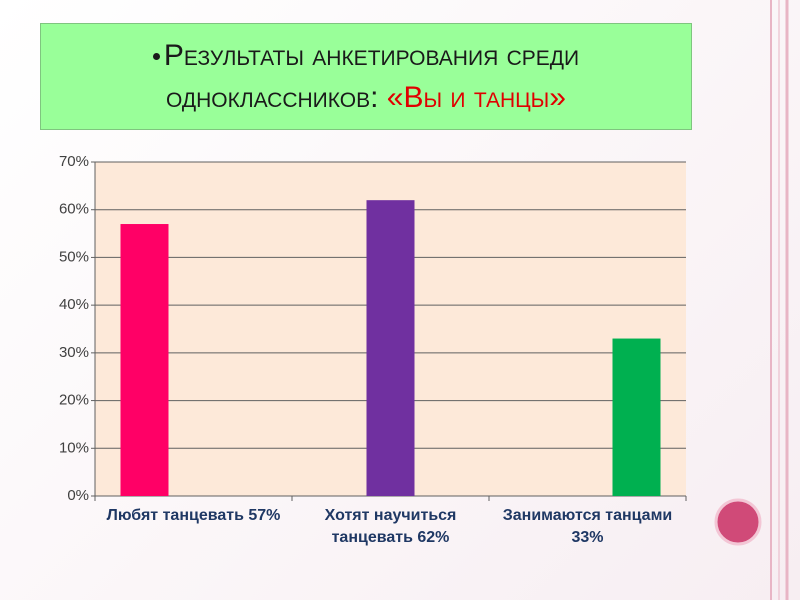 The height and width of the screenshot is (600, 800). Describe the element at coordinates (74, 400) in the screenshot. I see `y-tick-label: 20%` at that location.